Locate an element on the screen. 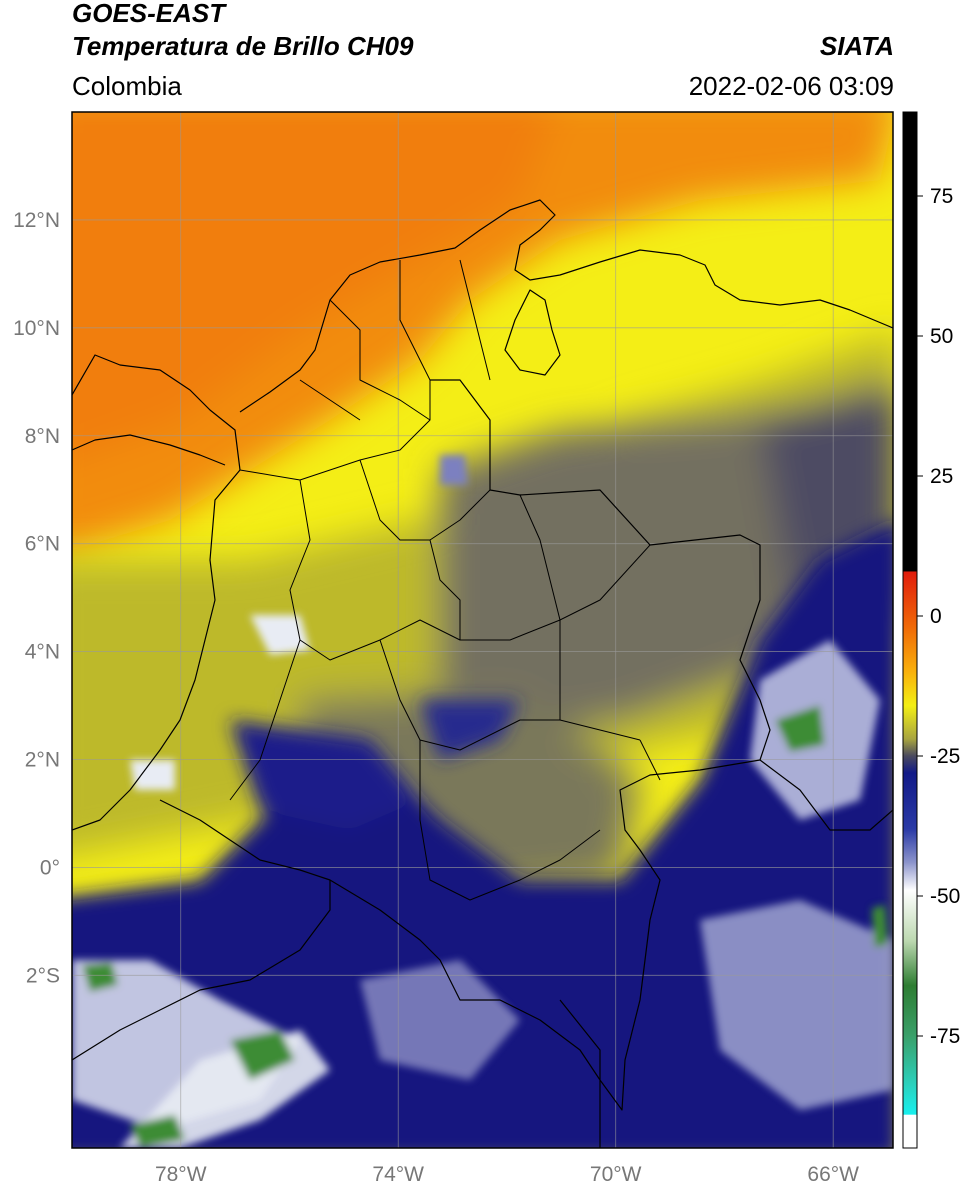 This screenshot has width=966, height=1190. lat-tick-label: 0° is located at coordinates (50, 867).